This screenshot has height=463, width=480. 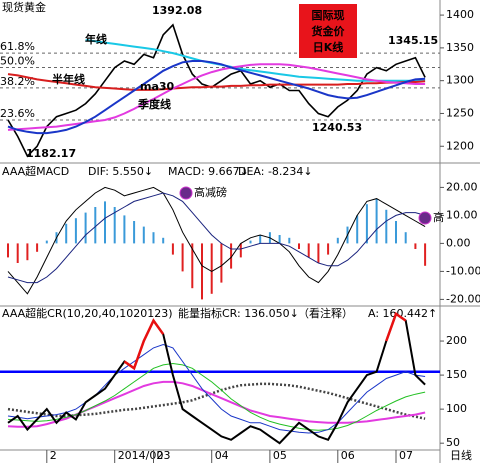 I want to click on y-tick-label: 0.00, so click(x=458, y=242).